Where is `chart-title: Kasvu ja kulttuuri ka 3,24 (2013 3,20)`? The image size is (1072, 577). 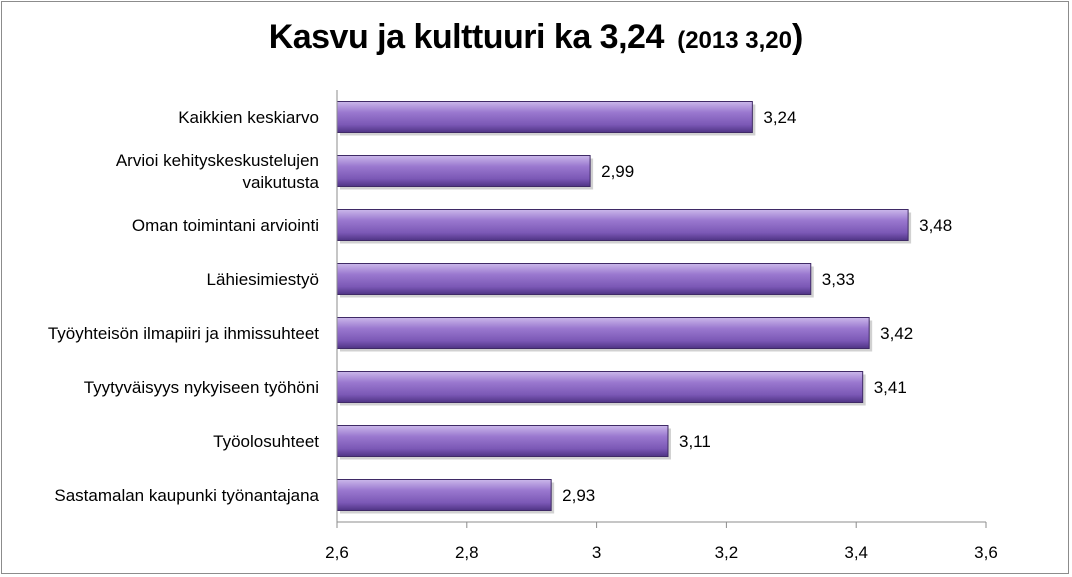
chart-title: Kasvu ja kulttuuri ka 3,24 (2013 3,20) is located at coordinates (536, 37).